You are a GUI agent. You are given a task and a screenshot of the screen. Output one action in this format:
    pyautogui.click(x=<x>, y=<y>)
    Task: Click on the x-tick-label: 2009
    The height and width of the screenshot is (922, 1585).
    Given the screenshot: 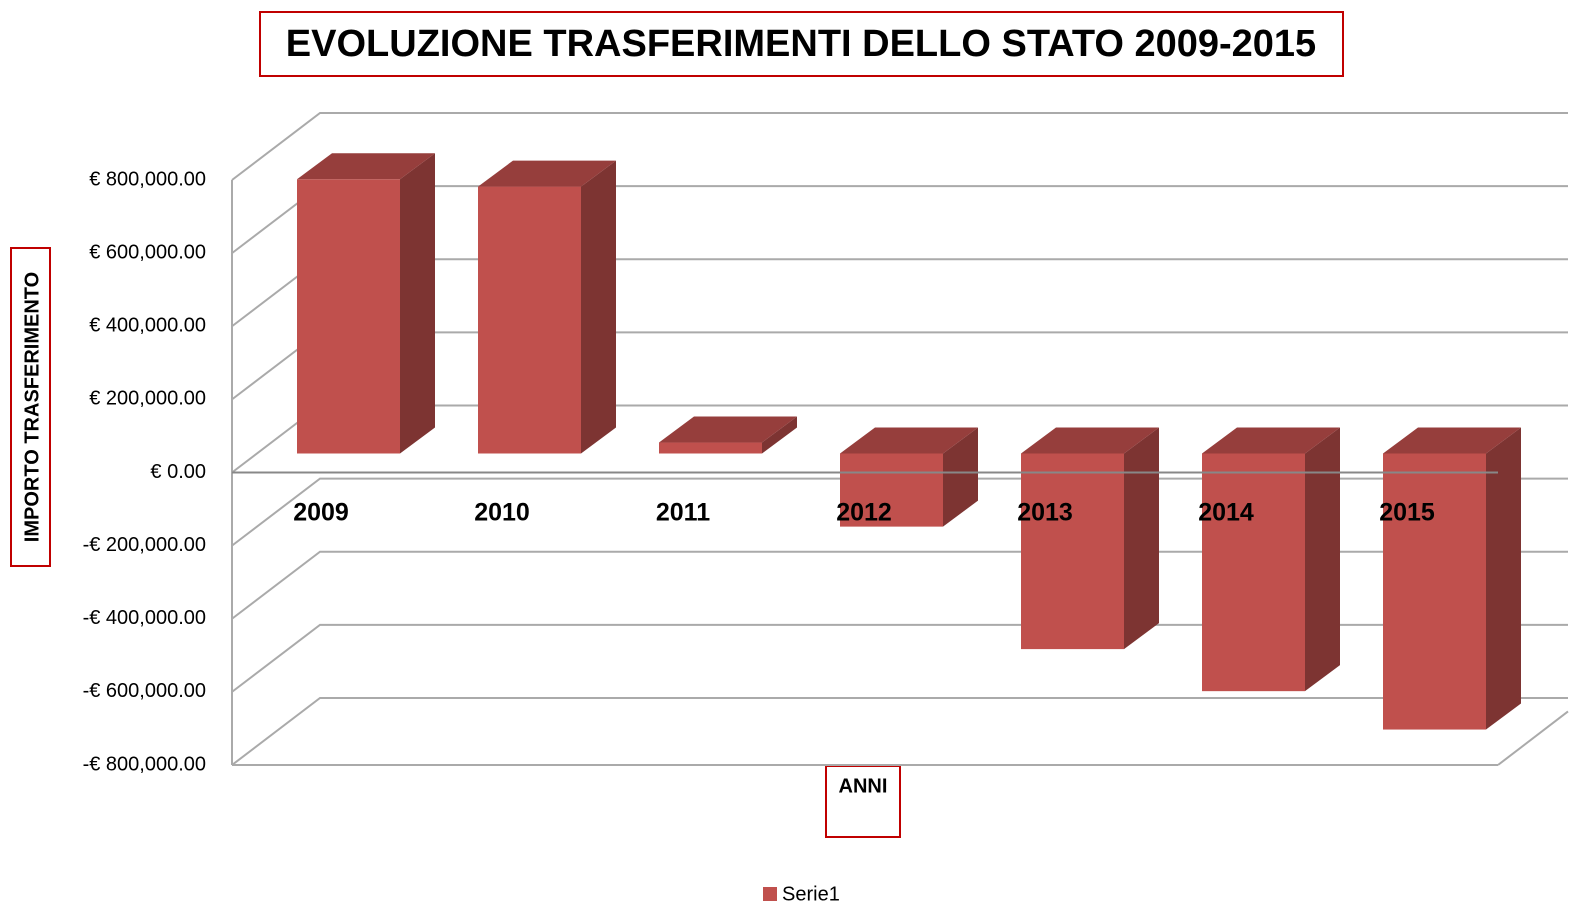 What is the action you would take?
    pyautogui.click(x=321, y=513)
    